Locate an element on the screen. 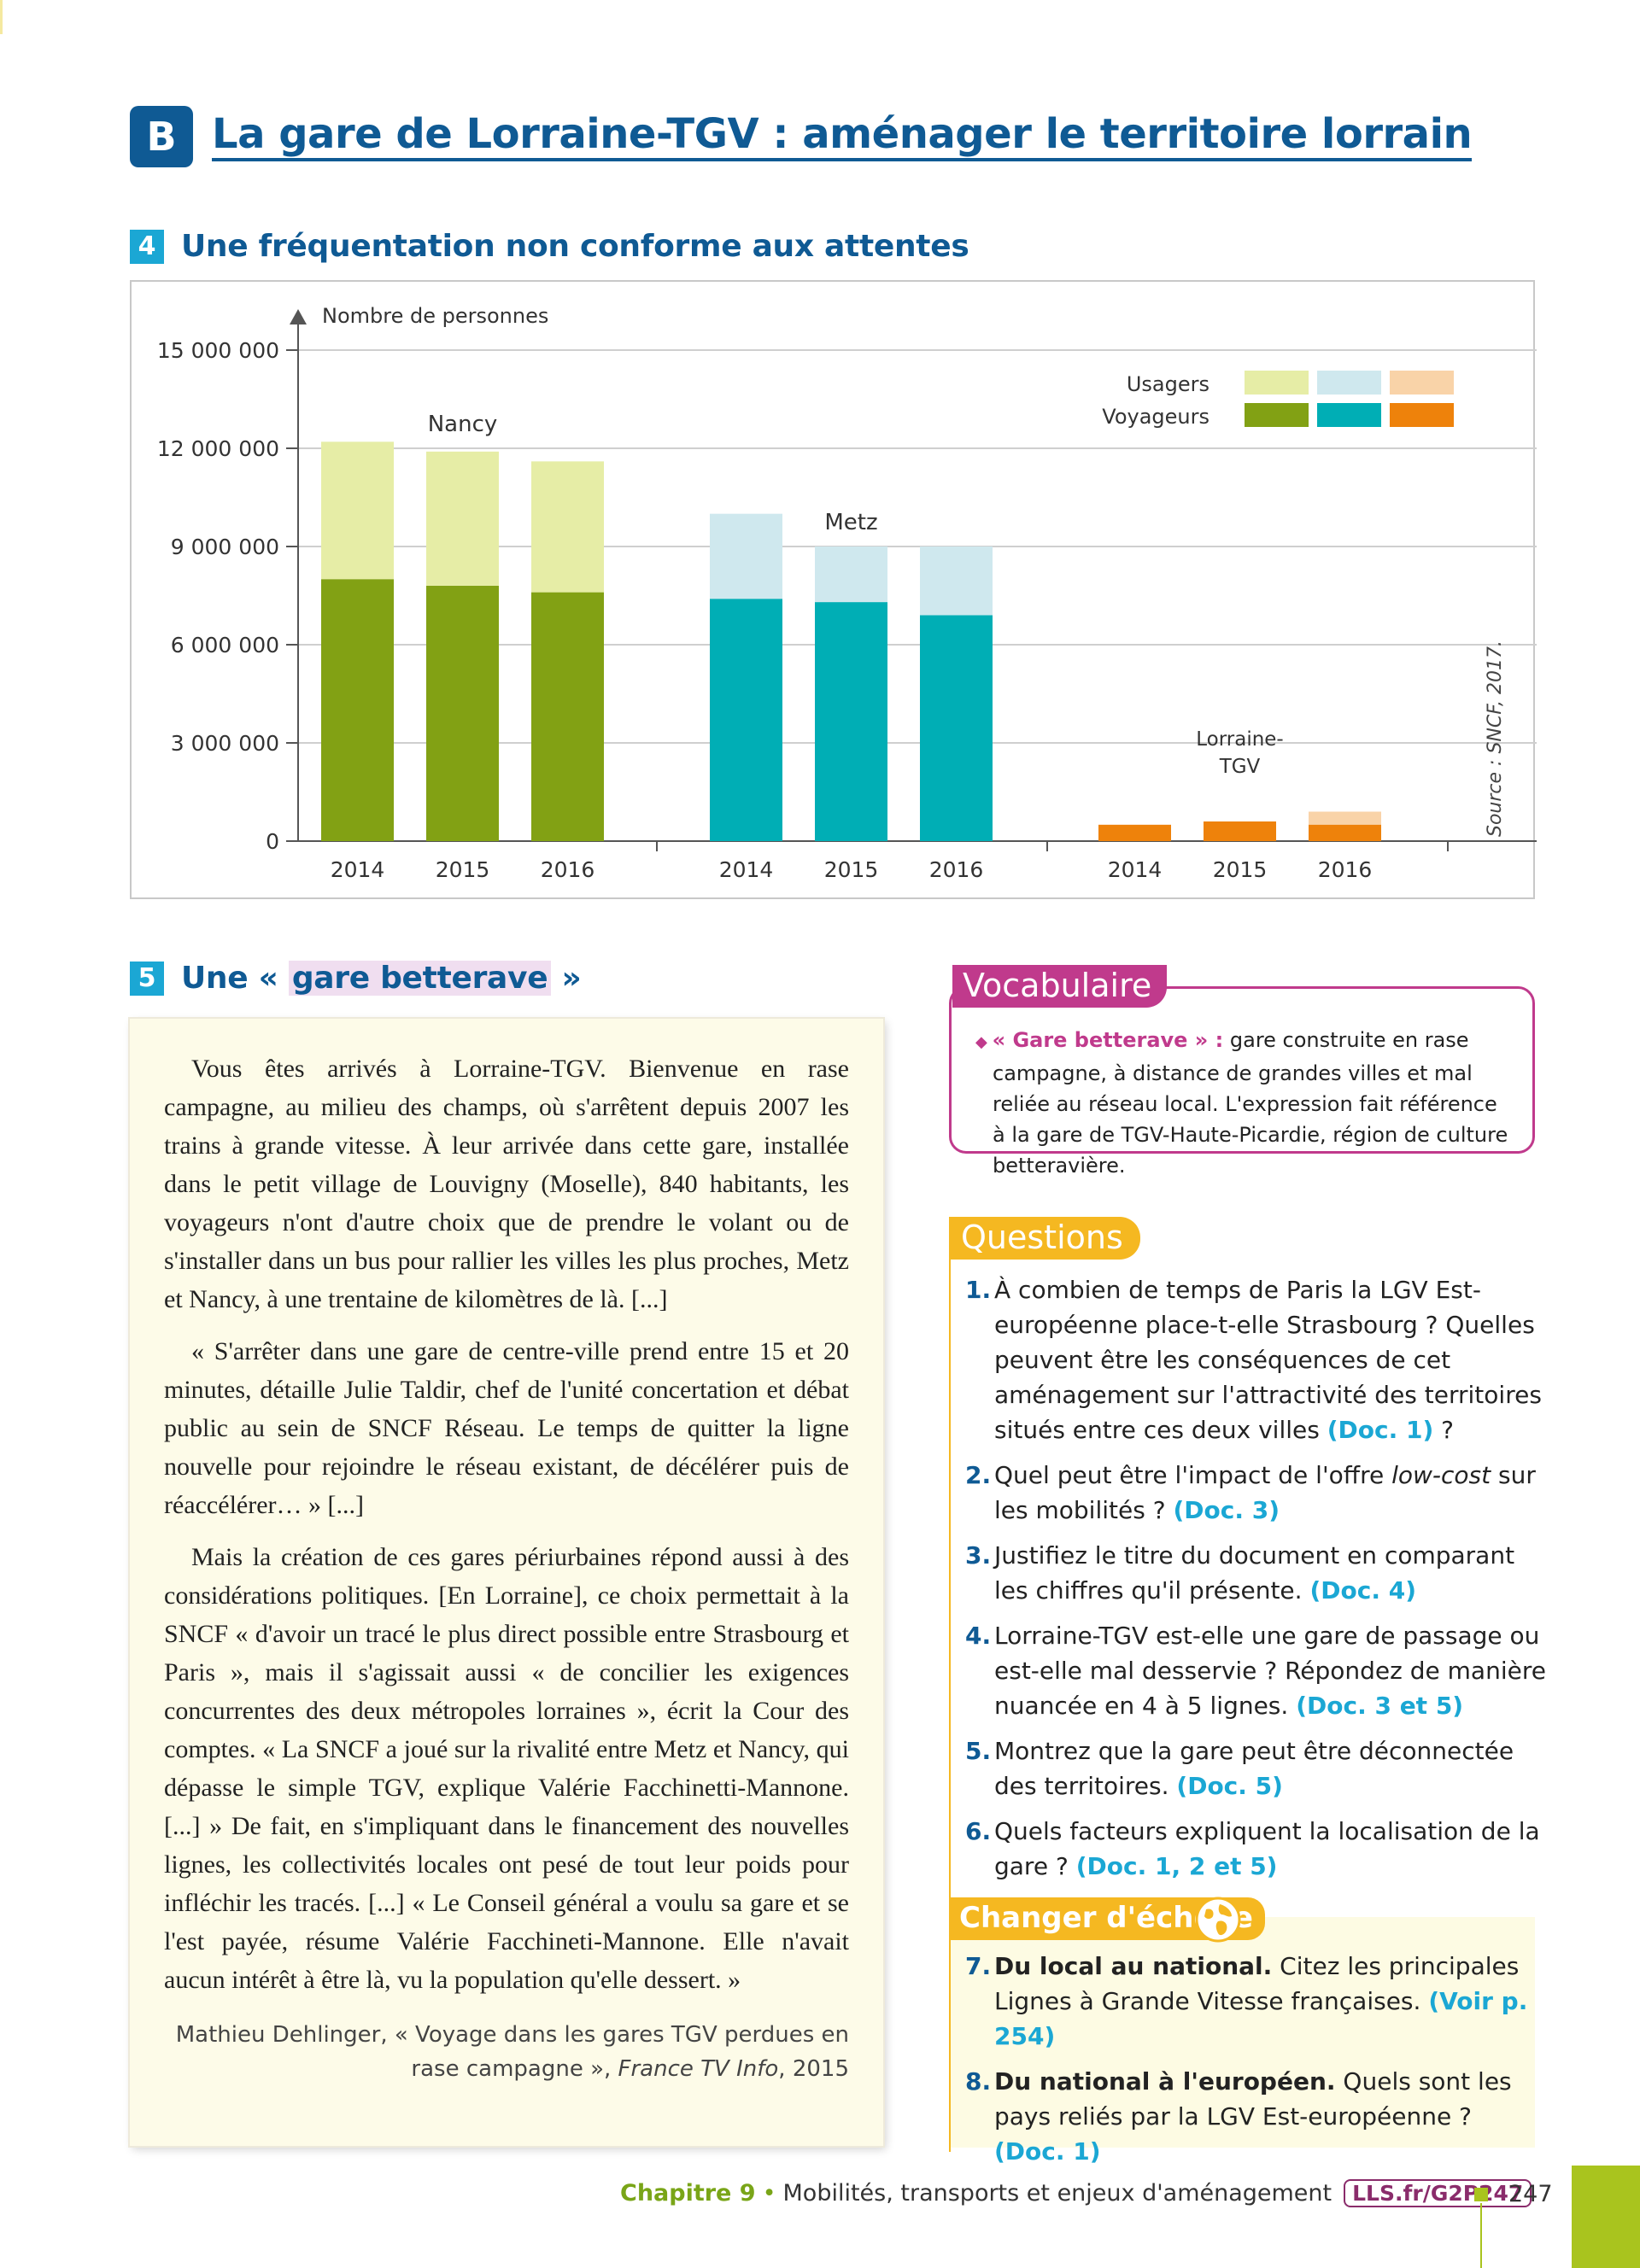  group-label: Metz is located at coordinates (850, 522).